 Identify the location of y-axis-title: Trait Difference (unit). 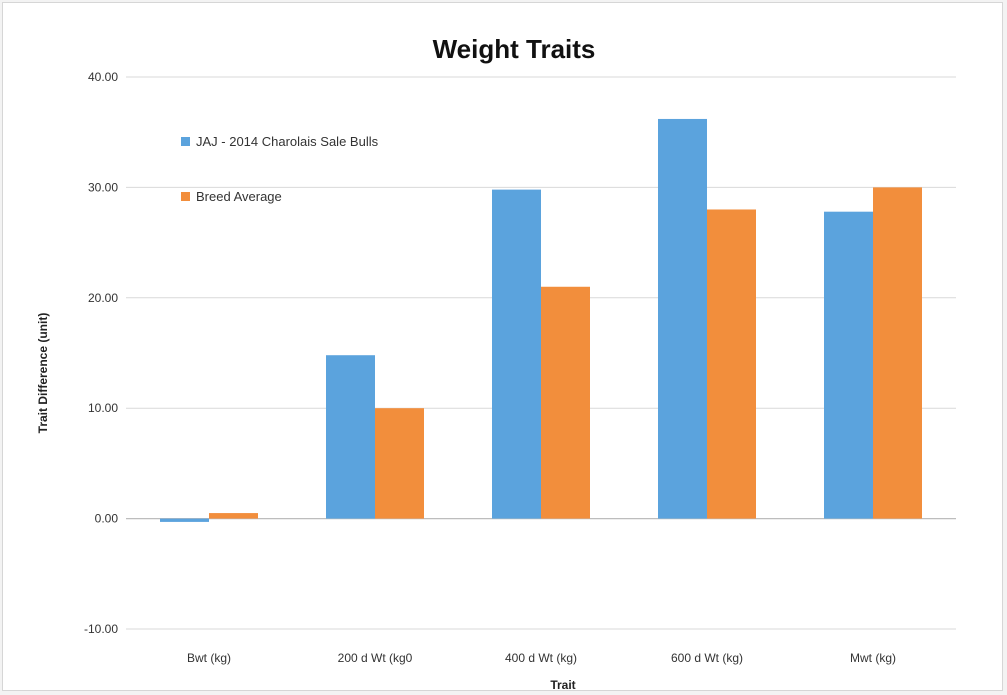
(43, 373).